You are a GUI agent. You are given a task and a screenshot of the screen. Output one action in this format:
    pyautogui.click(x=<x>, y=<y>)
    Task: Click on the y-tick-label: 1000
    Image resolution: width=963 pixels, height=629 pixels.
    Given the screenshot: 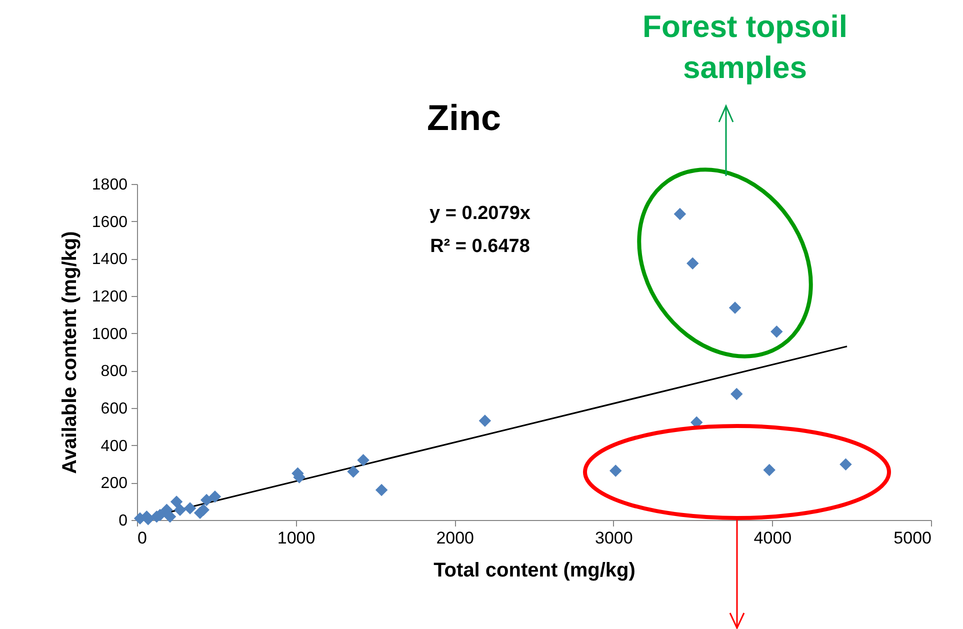 What is the action you would take?
    pyautogui.click(x=110, y=334)
    